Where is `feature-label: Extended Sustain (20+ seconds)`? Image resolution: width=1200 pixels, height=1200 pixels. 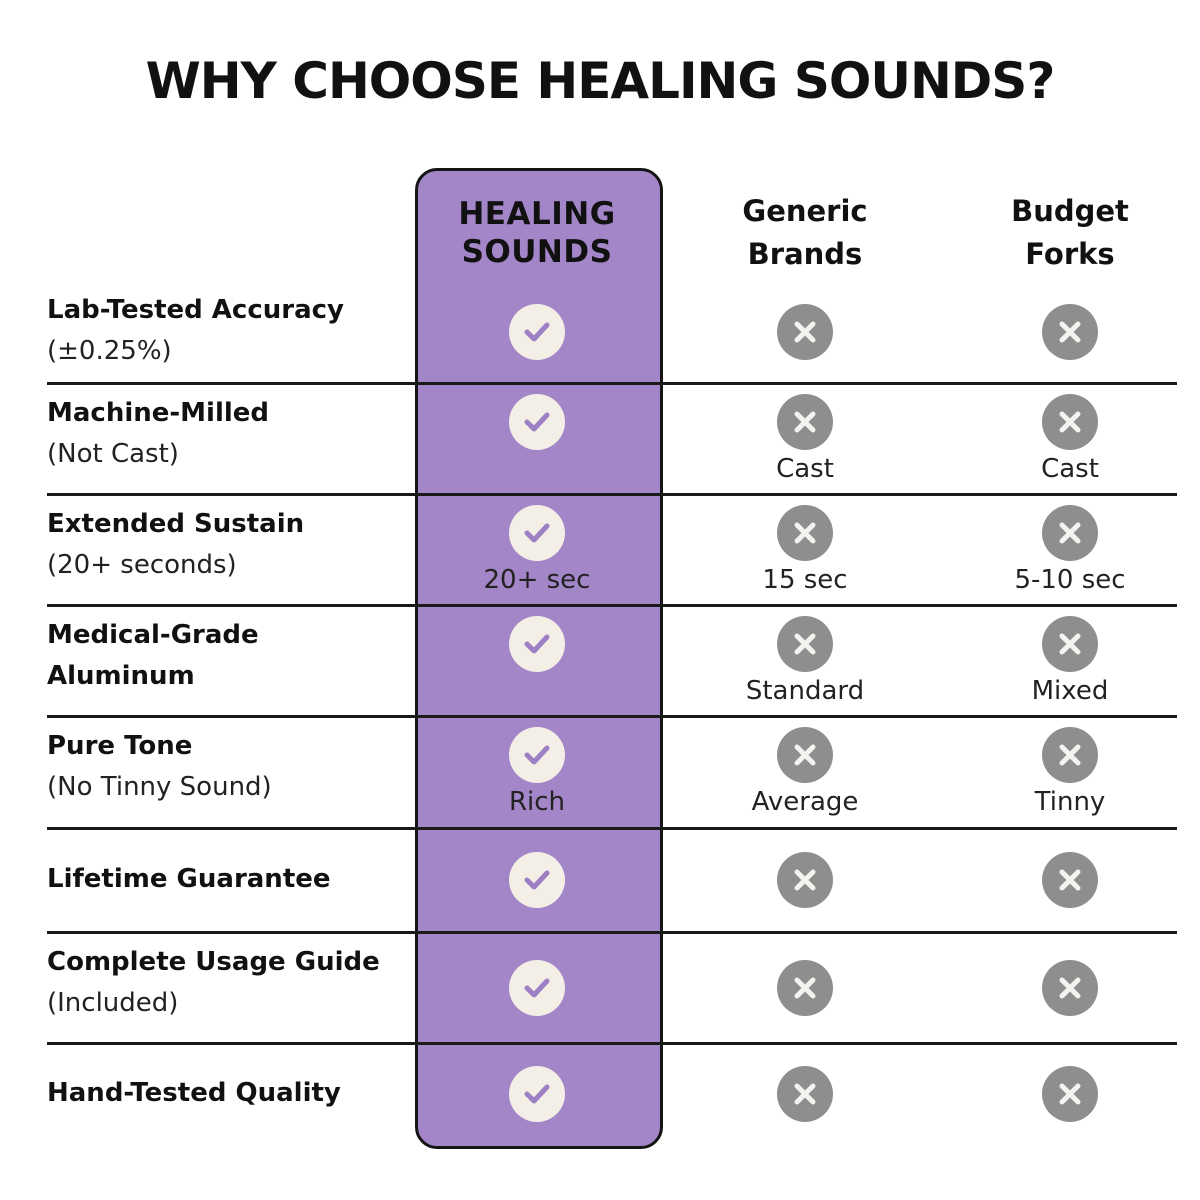 feature-label: Extended Sustain (20+ seconds) is located at coordinates (175, 545).